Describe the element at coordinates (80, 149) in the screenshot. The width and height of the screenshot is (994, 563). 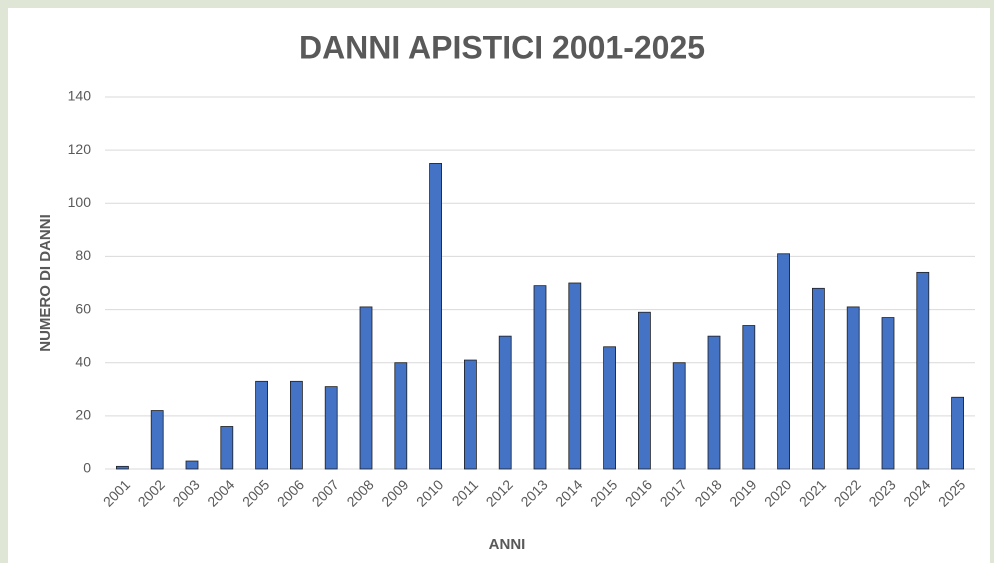
I see `y-tick-label: 120` at that location.